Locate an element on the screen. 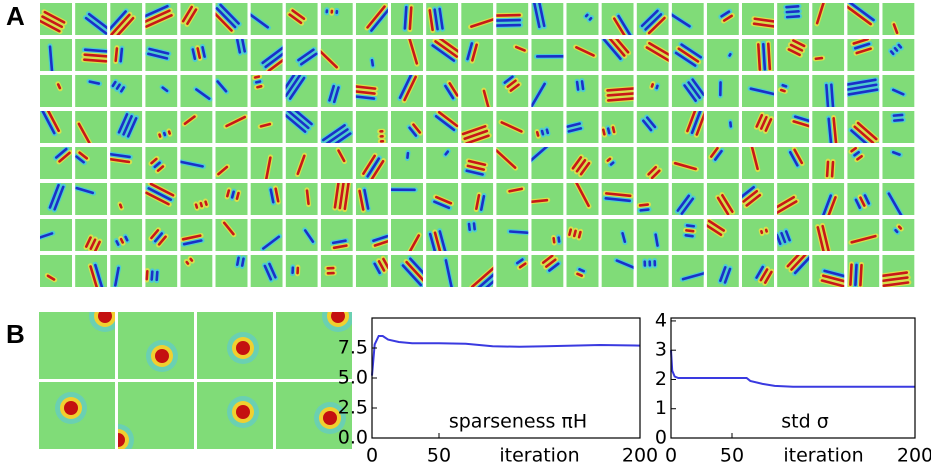 Image resolution: width=931 pixels, height=471 pixels. x-tick-label: 0 is located at coordinates (671, 456).